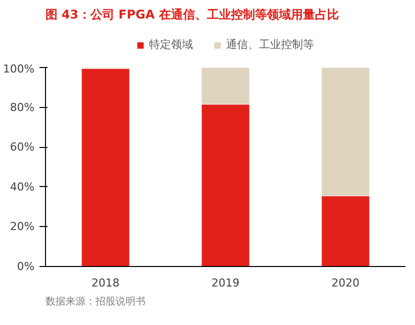 Image resolution: width=415 pixels, height=325 pixels. I want to click on y-tick-label: 0%, so click(25, 266).